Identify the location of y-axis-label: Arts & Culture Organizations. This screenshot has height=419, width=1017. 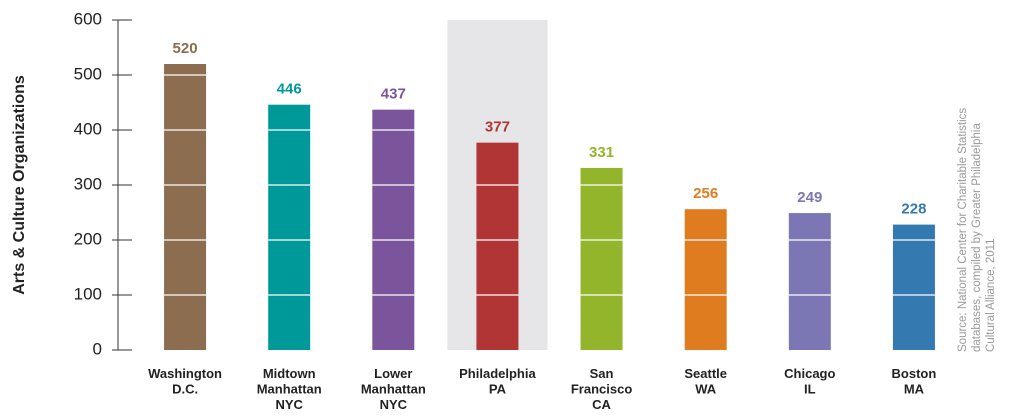
(19, 185).